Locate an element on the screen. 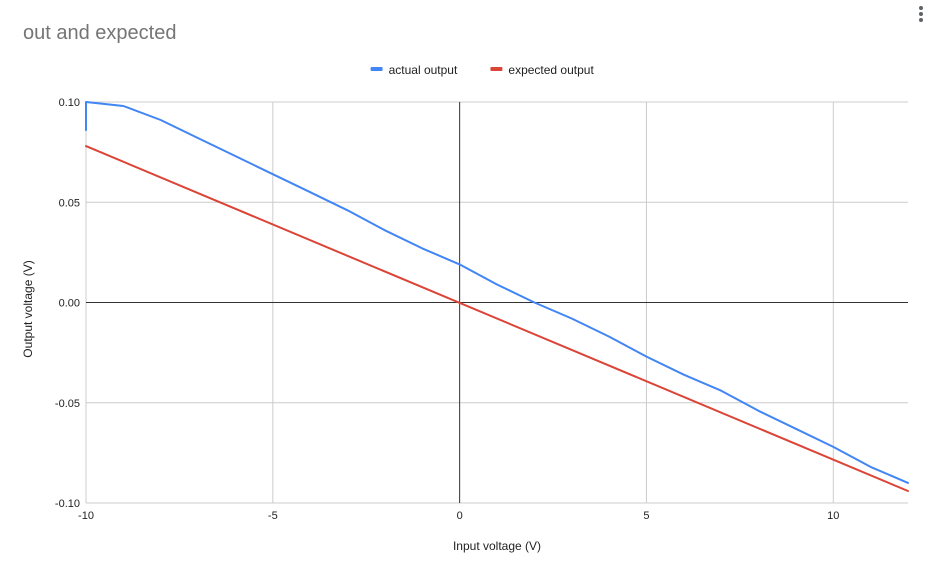  legend: actual output expected output is located at coordinates (482, 70).